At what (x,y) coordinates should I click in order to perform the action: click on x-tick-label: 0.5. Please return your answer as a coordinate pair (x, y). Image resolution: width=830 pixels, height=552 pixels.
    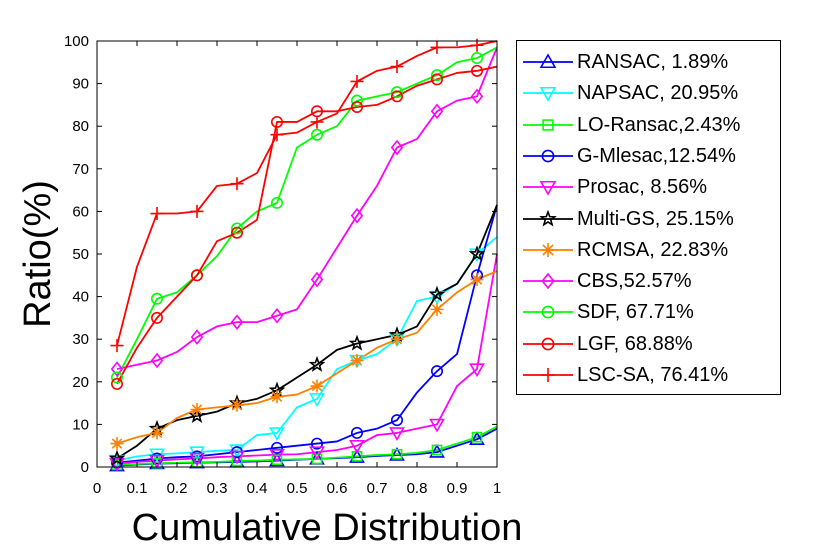
    Looking at the image, I should click on (297, 488).